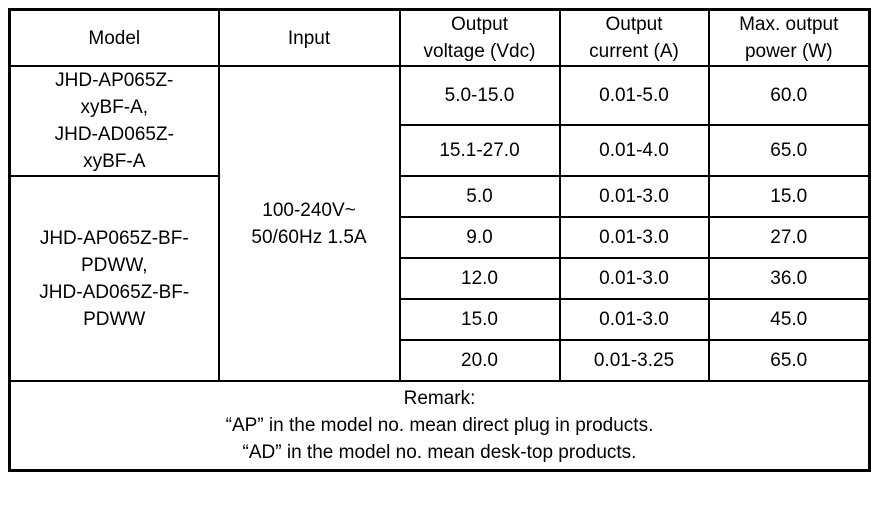 Image resolution: width=875 pixels, height=505 pixels. What do you see at coordinates (634, 95) in the screenshot?
I see `current-cell: 0.01-5.0` at bounding box center [634, 95].